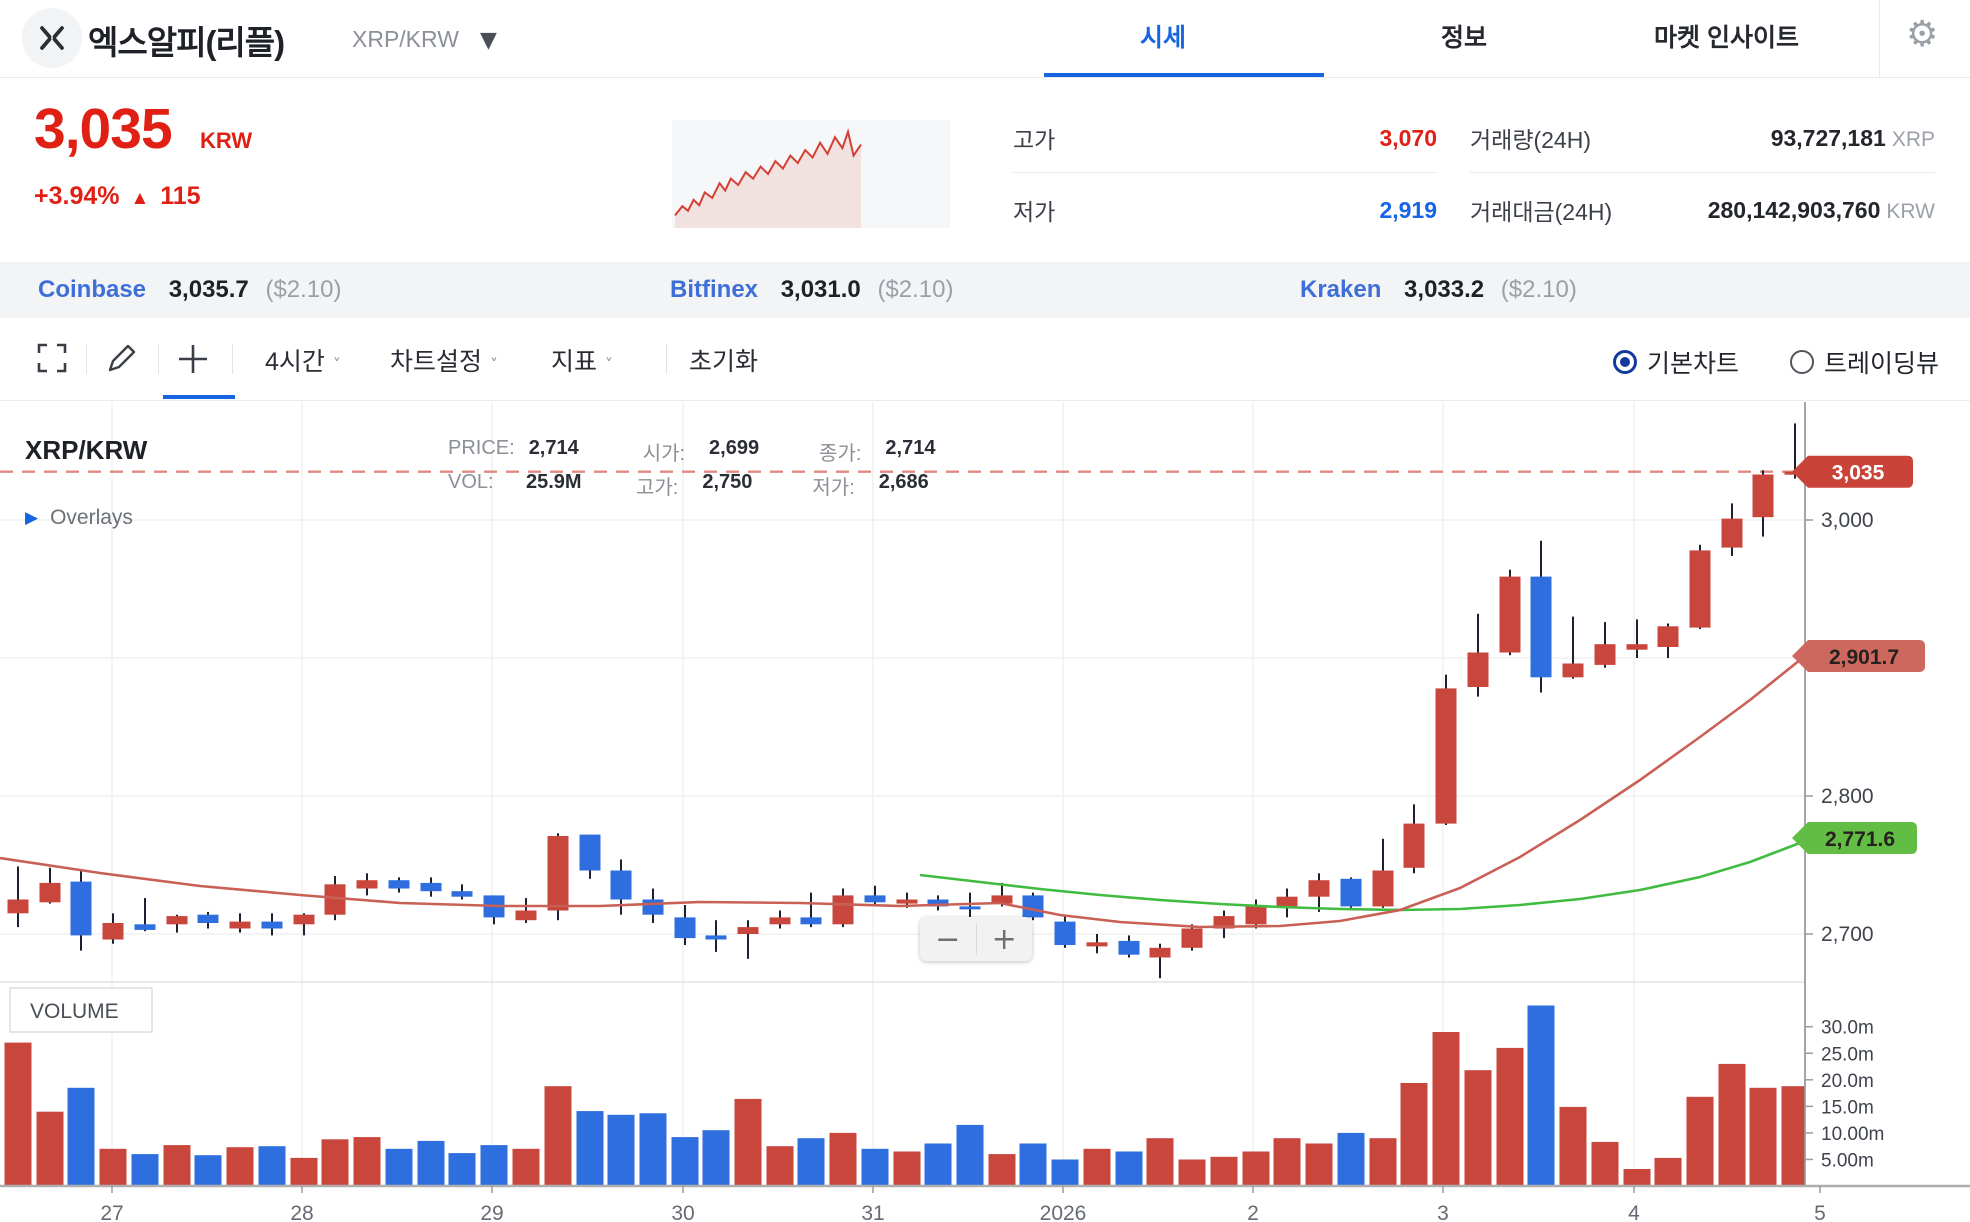 The height and width of the screenshot is (1222, 1970). Describe the element at coordinates (32, 518) in the screenshot. I see `triangle-right-icon: ▶` at that location.